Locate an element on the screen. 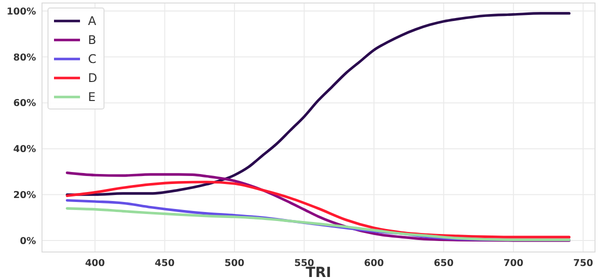  y-tick-label: 100% is located at coordinates (21, 12).